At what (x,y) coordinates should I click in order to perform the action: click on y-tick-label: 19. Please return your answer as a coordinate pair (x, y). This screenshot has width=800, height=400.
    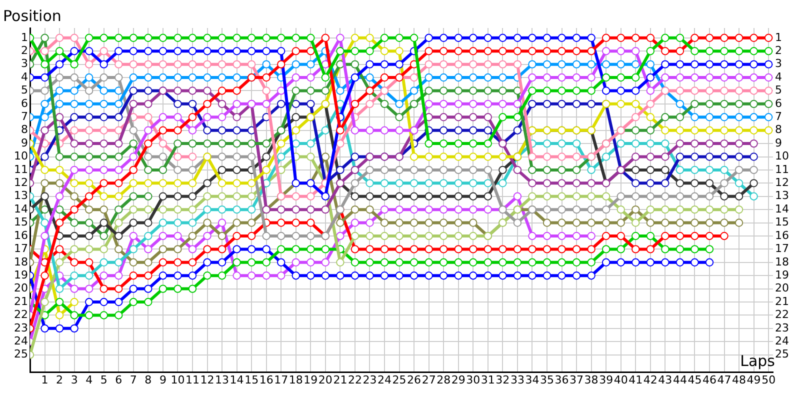
    Looking at the image, I should click on (21, 275).